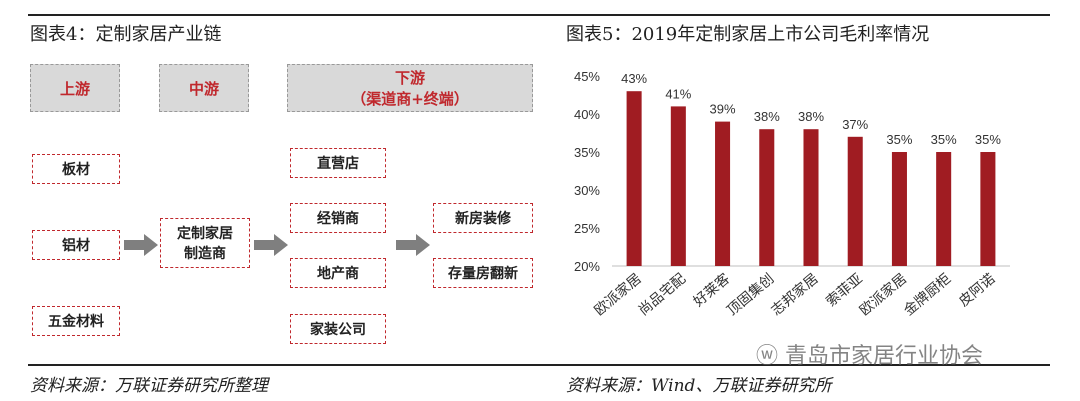  Describe the element at coordinates (539, 15) in the screenshot. I see `top-rule` at that location.